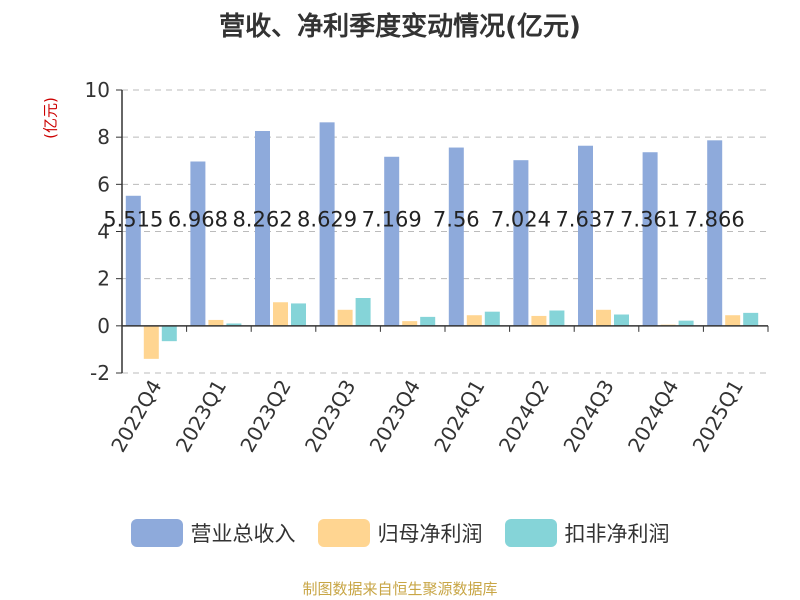 Image resolution: width=800 pixels, height=600 pixels. What do you see at coordinates (530, 533) in the screenshot?
I see `legend-swatch-deducted-profit` at bounding box center [530, 533].